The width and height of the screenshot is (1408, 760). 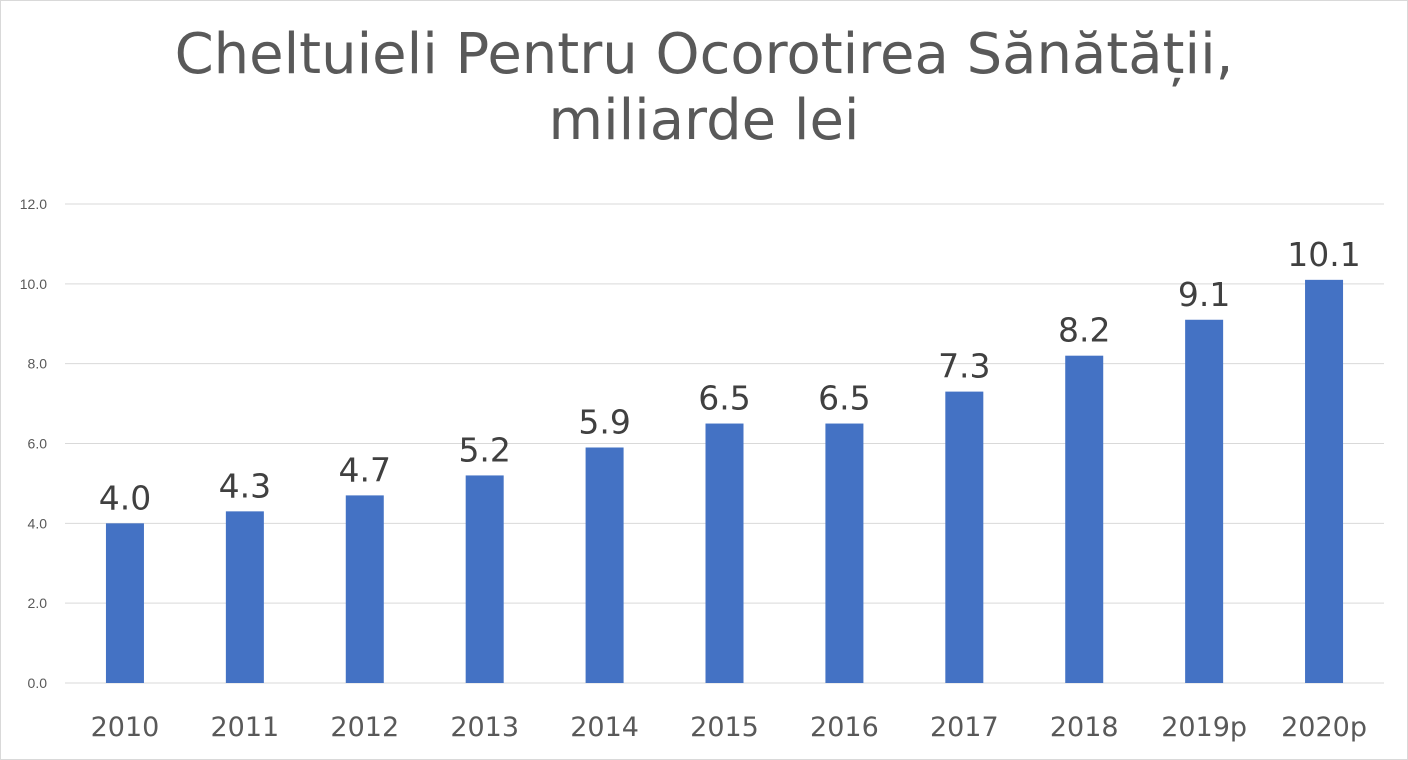 I want to click on bar-2013, so click(x=484, y=579).